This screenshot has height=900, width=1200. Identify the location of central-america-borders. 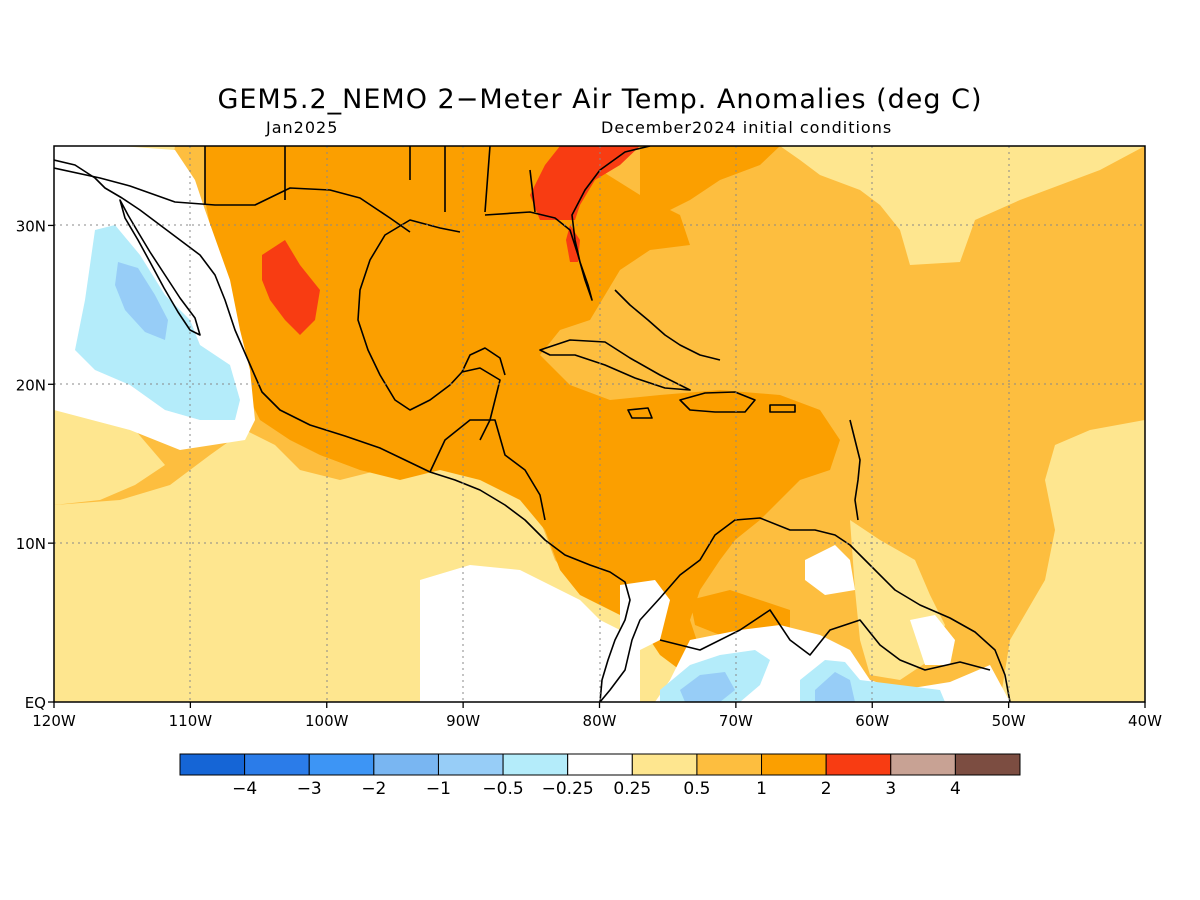
(487, 470).